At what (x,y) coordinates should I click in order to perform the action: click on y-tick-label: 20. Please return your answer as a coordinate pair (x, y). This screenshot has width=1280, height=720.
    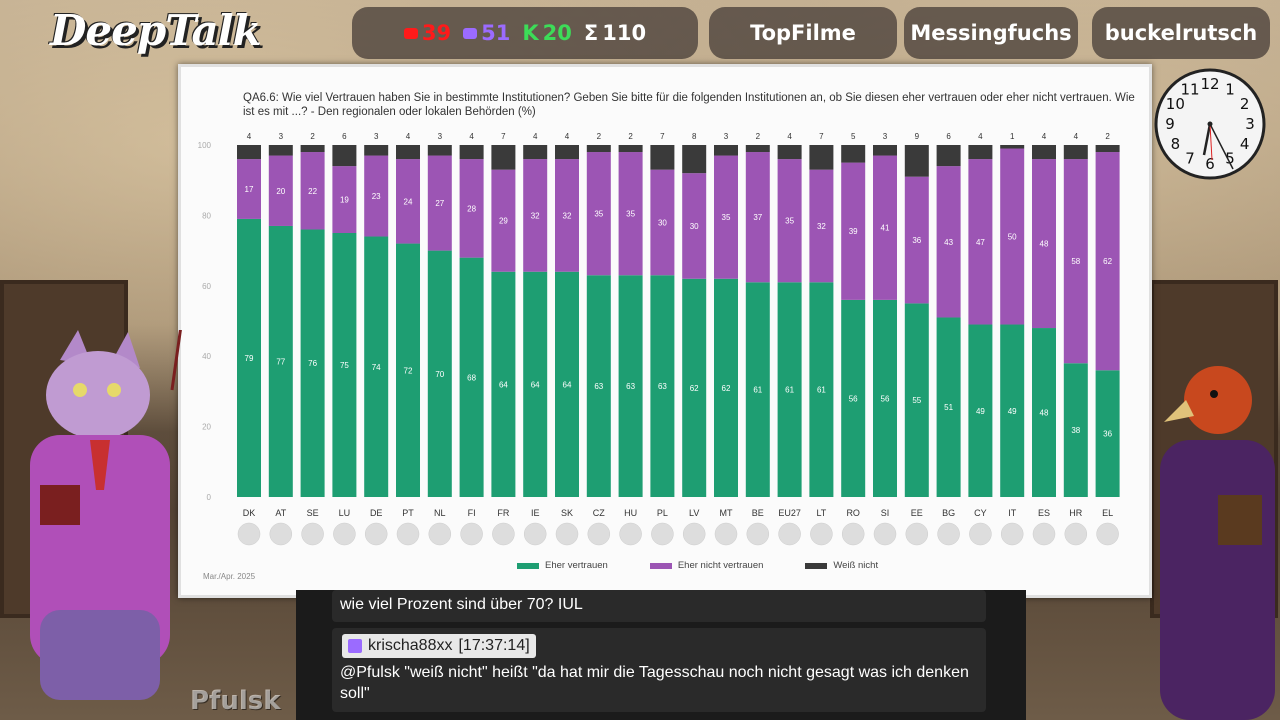
    Looking at the image, I should click on (206, 427).